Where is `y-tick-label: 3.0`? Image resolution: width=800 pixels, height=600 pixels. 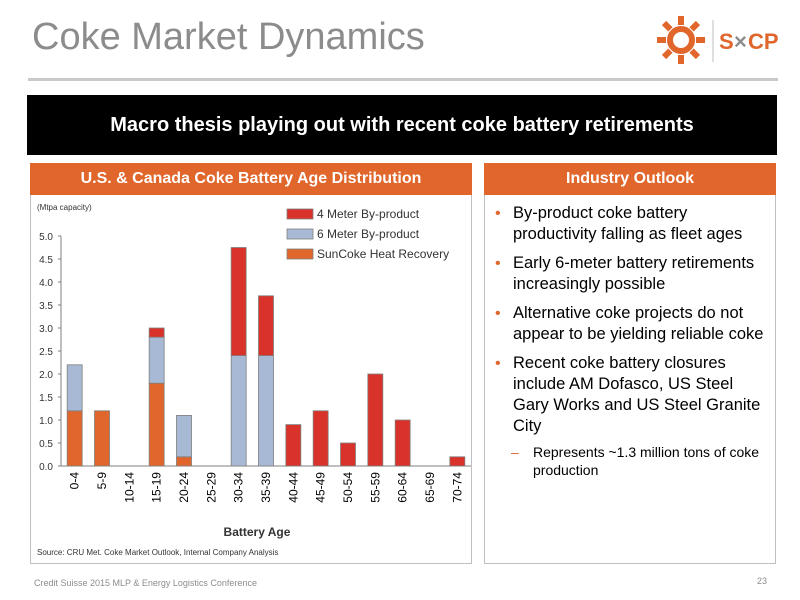 y-tick-label: 3.0 is located at coordinates (46, 329).